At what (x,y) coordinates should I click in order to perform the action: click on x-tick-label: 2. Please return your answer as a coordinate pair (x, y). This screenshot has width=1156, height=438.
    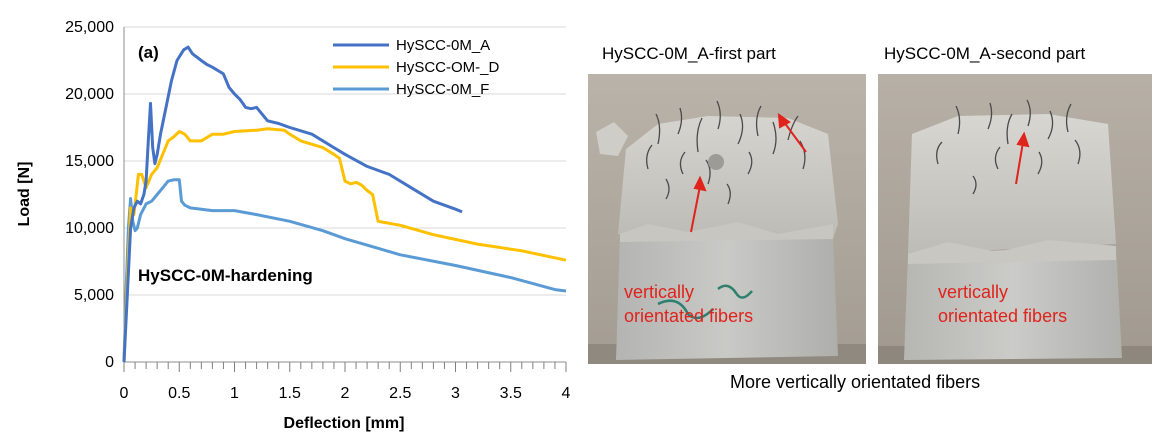
    Looking at the image, I should click on (345, 393).